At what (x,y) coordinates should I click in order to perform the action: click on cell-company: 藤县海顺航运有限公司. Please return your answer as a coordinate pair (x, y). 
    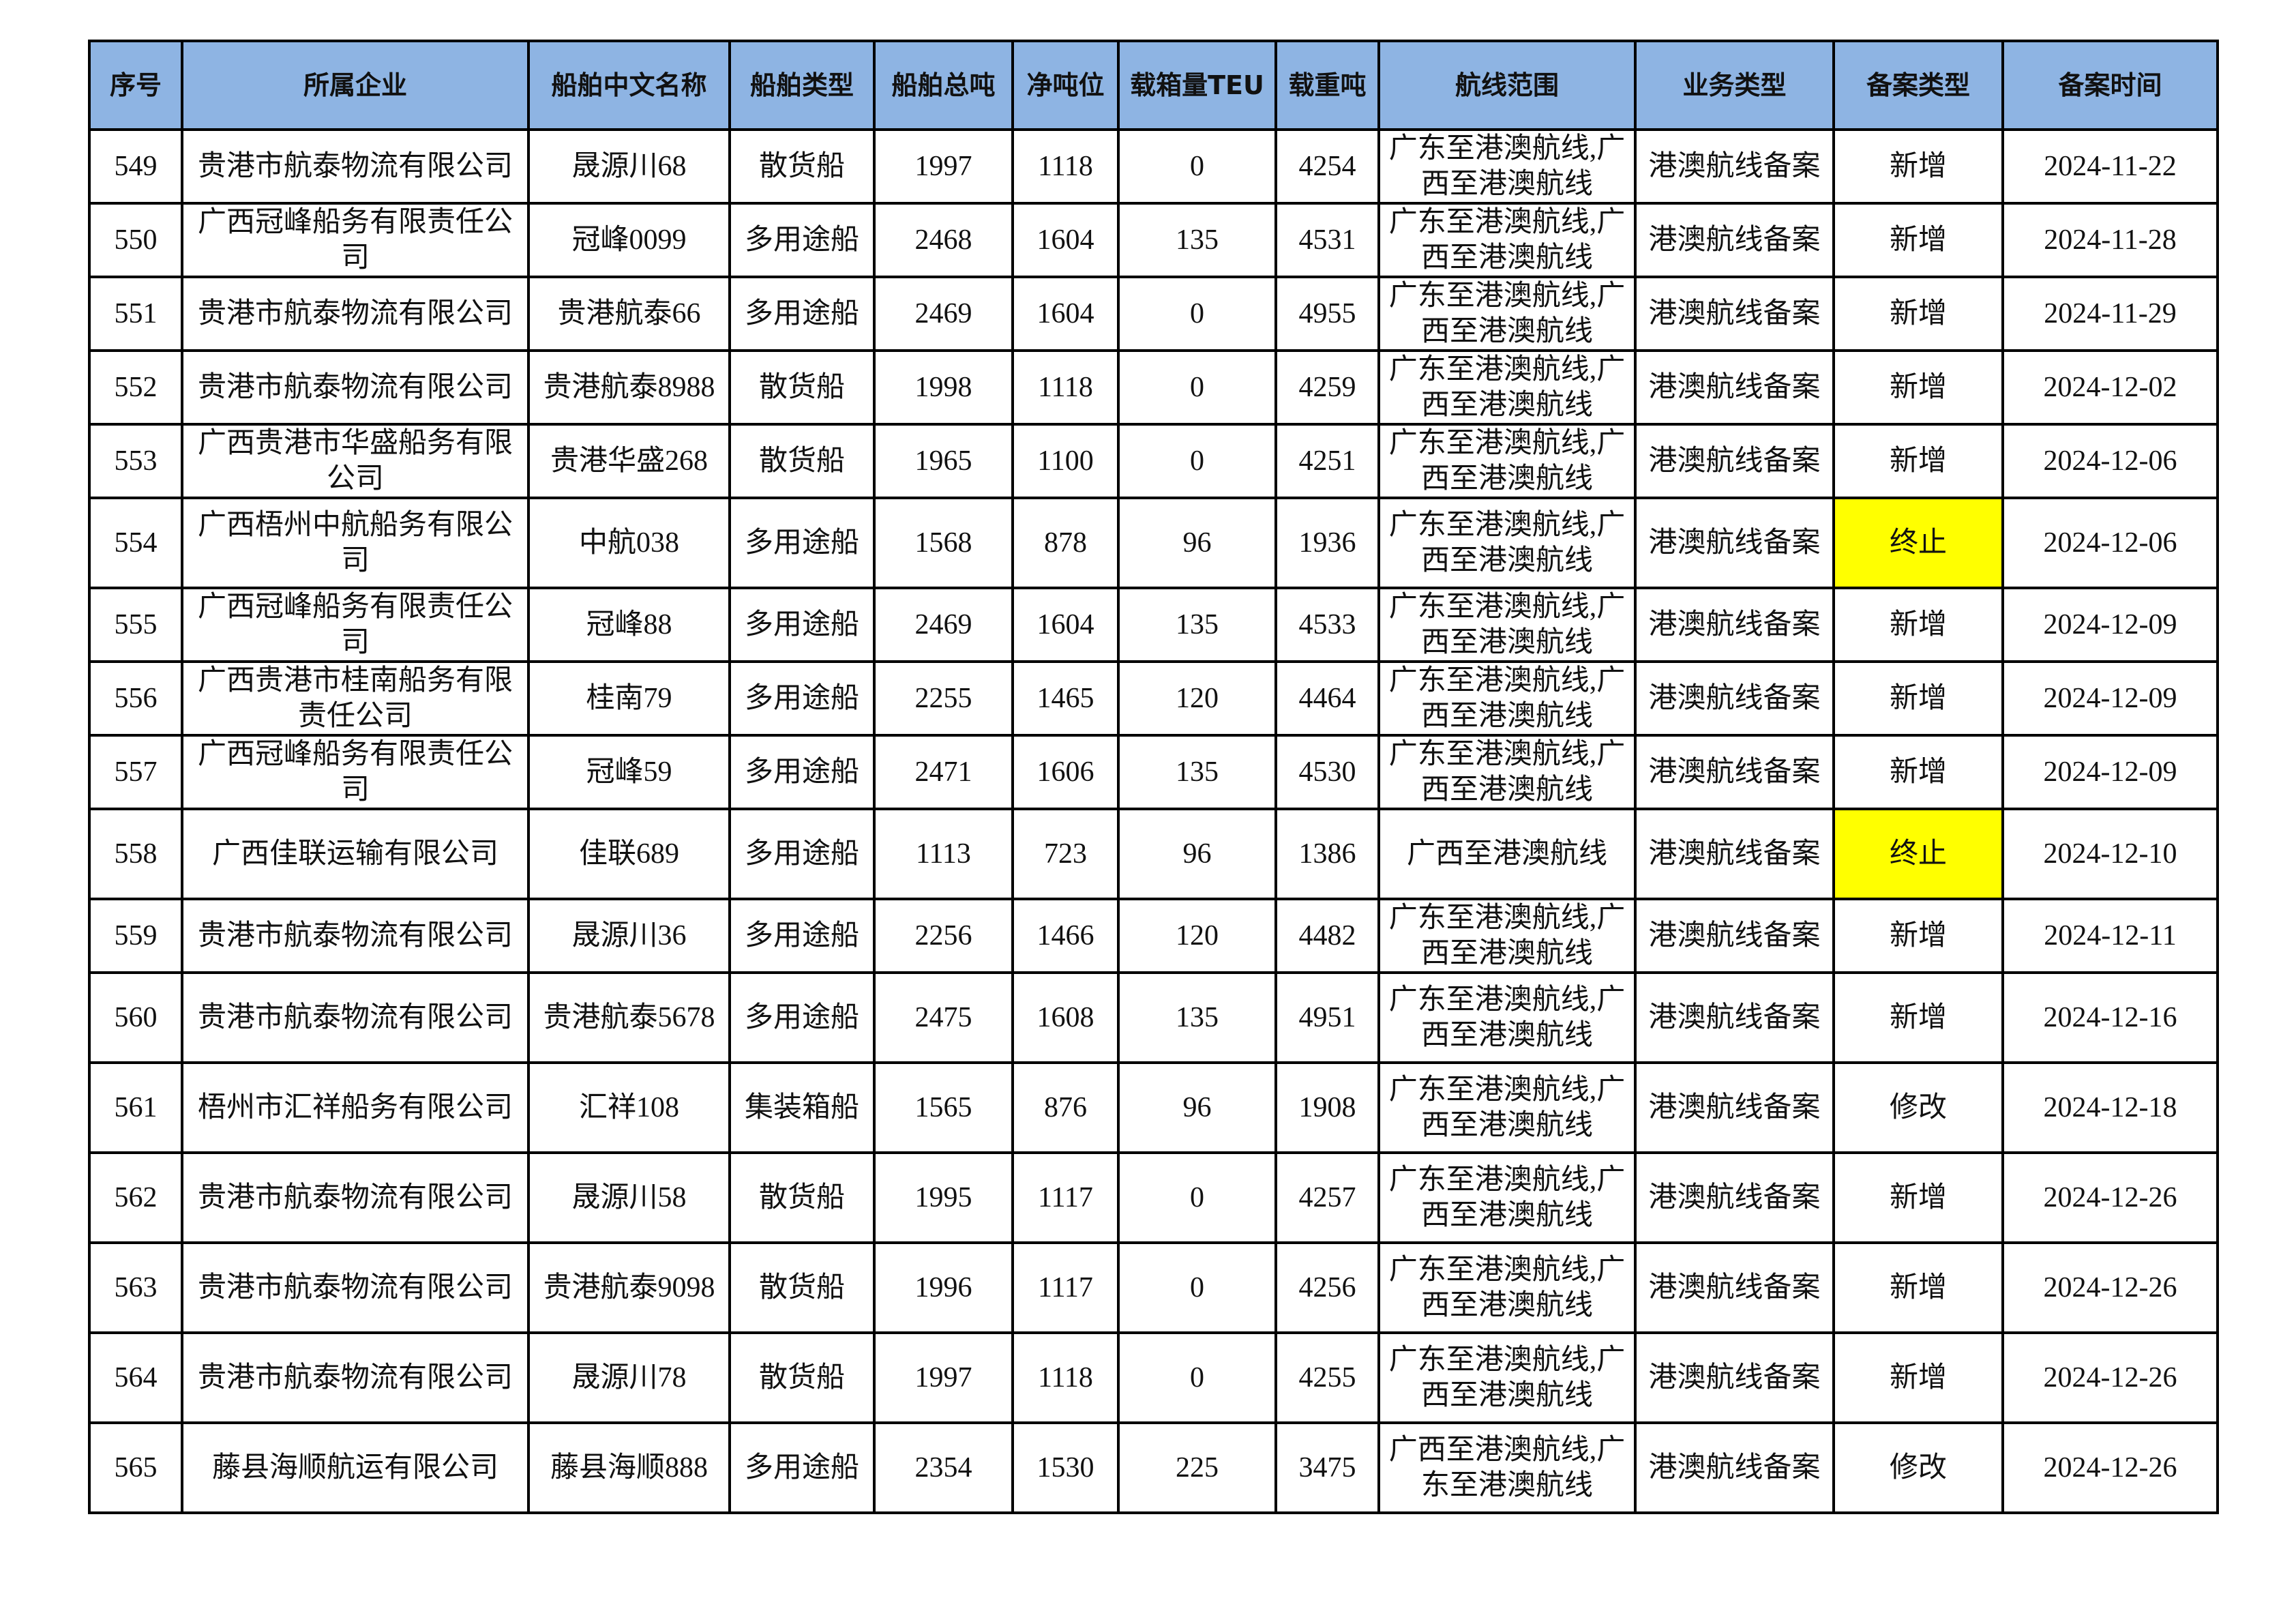
    Looking at the image, I should click on (355, 1467).